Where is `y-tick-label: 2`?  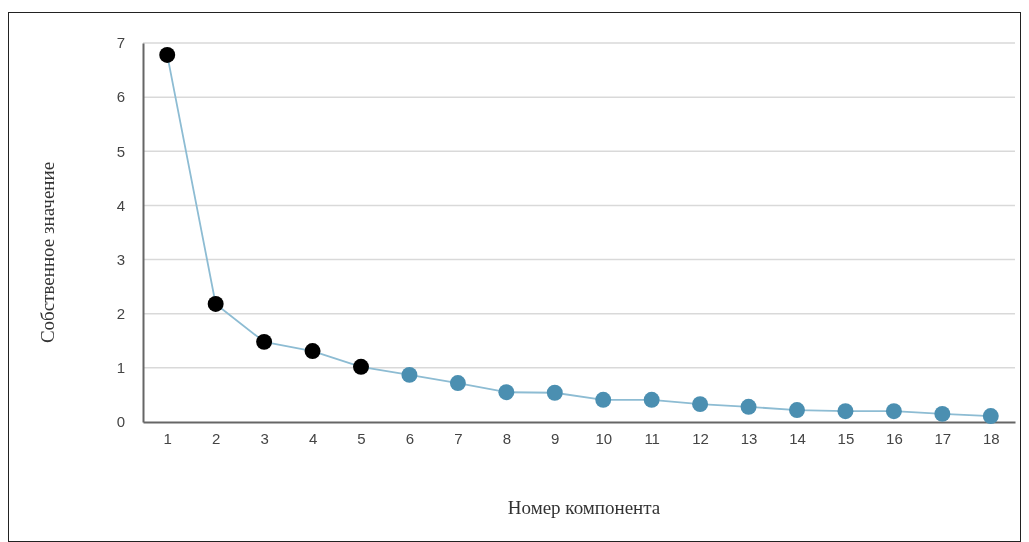
y-tick-label: 2 is located at coordinates (120, 314).